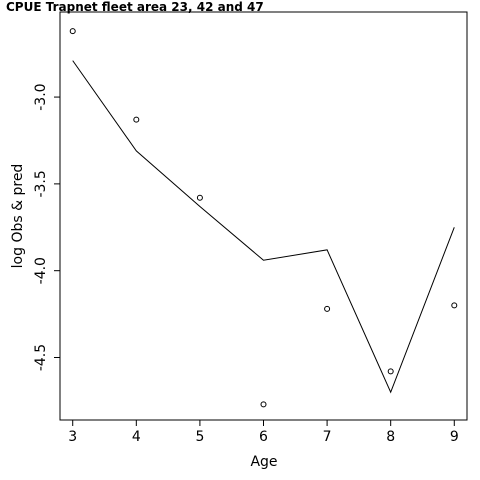 This screenshot has width=480, height=480. Describe the element at coordinates (454, 437) in the screenshot. I see `x-tick-label: 9` at that location.